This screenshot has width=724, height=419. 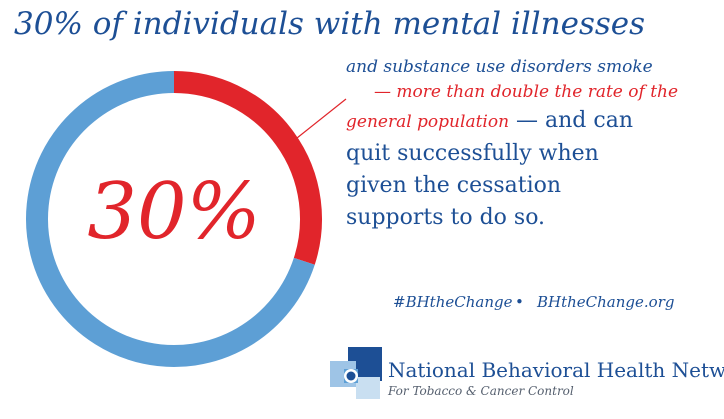 I want to click on website-text: BHtheChange.org, so click(x=606, y=302).